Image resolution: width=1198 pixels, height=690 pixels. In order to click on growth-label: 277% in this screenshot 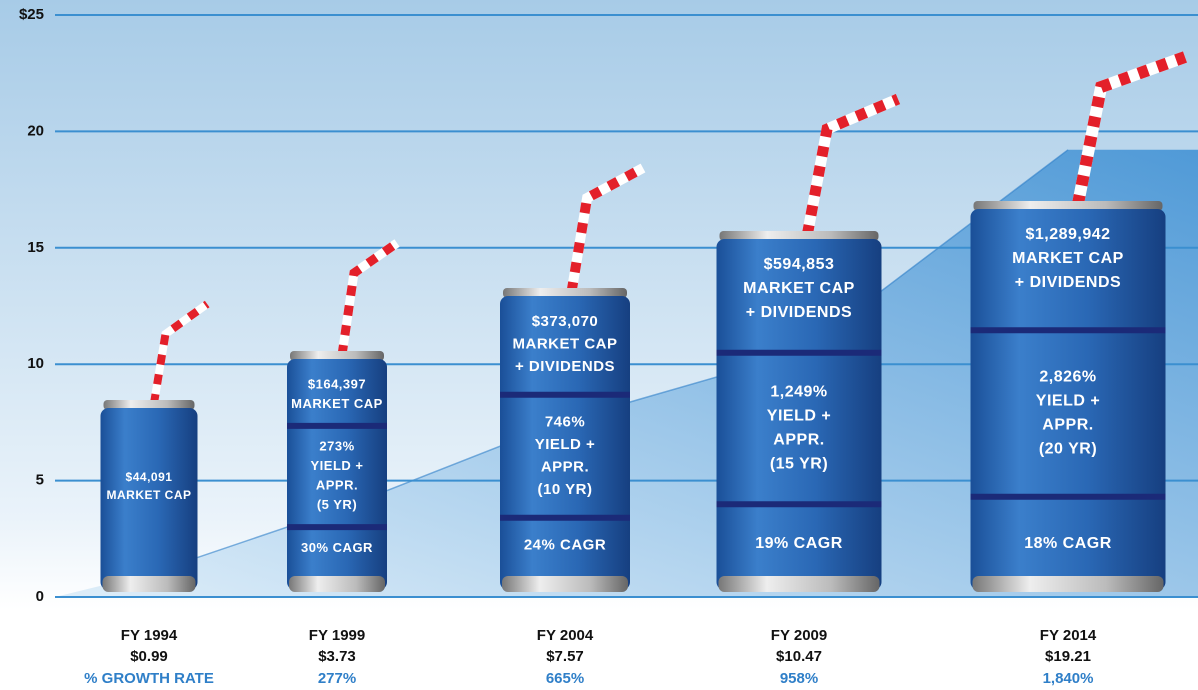, I will do `click(337, 678)`.